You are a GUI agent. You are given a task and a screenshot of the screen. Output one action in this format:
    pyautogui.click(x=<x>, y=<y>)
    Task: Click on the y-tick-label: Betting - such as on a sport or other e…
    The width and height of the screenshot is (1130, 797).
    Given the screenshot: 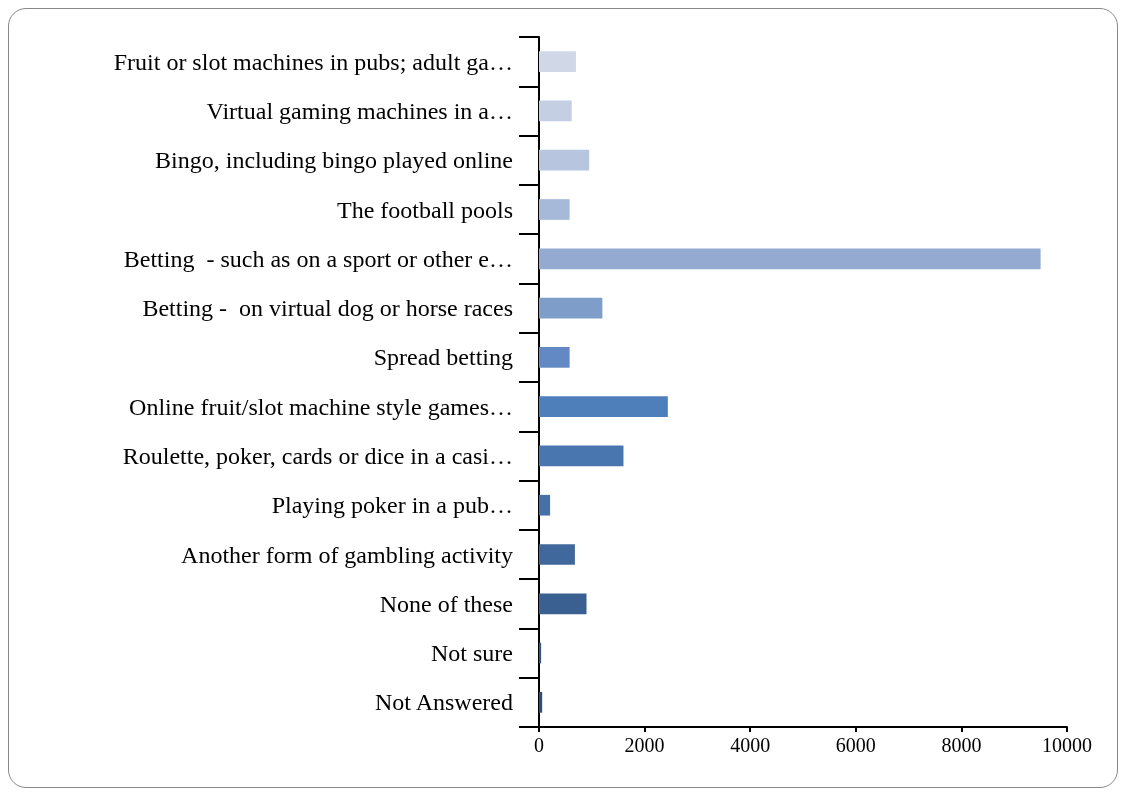 What is the action you would take?
    pyautogui.click(x=318, y=258)
    